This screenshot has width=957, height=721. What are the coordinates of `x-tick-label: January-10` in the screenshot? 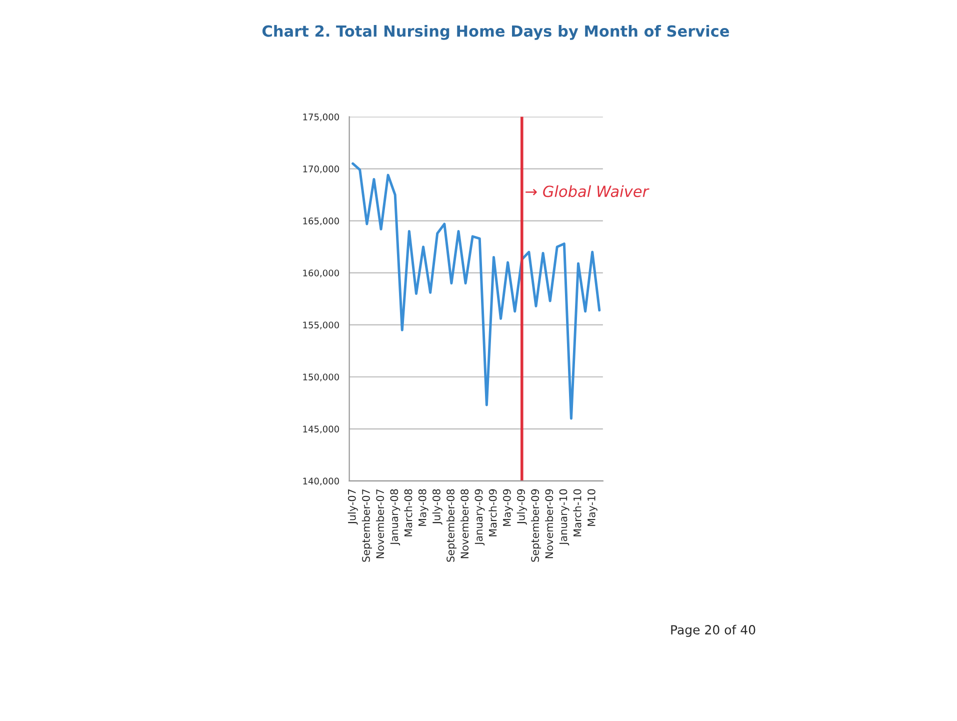 It's located at (564, 517).